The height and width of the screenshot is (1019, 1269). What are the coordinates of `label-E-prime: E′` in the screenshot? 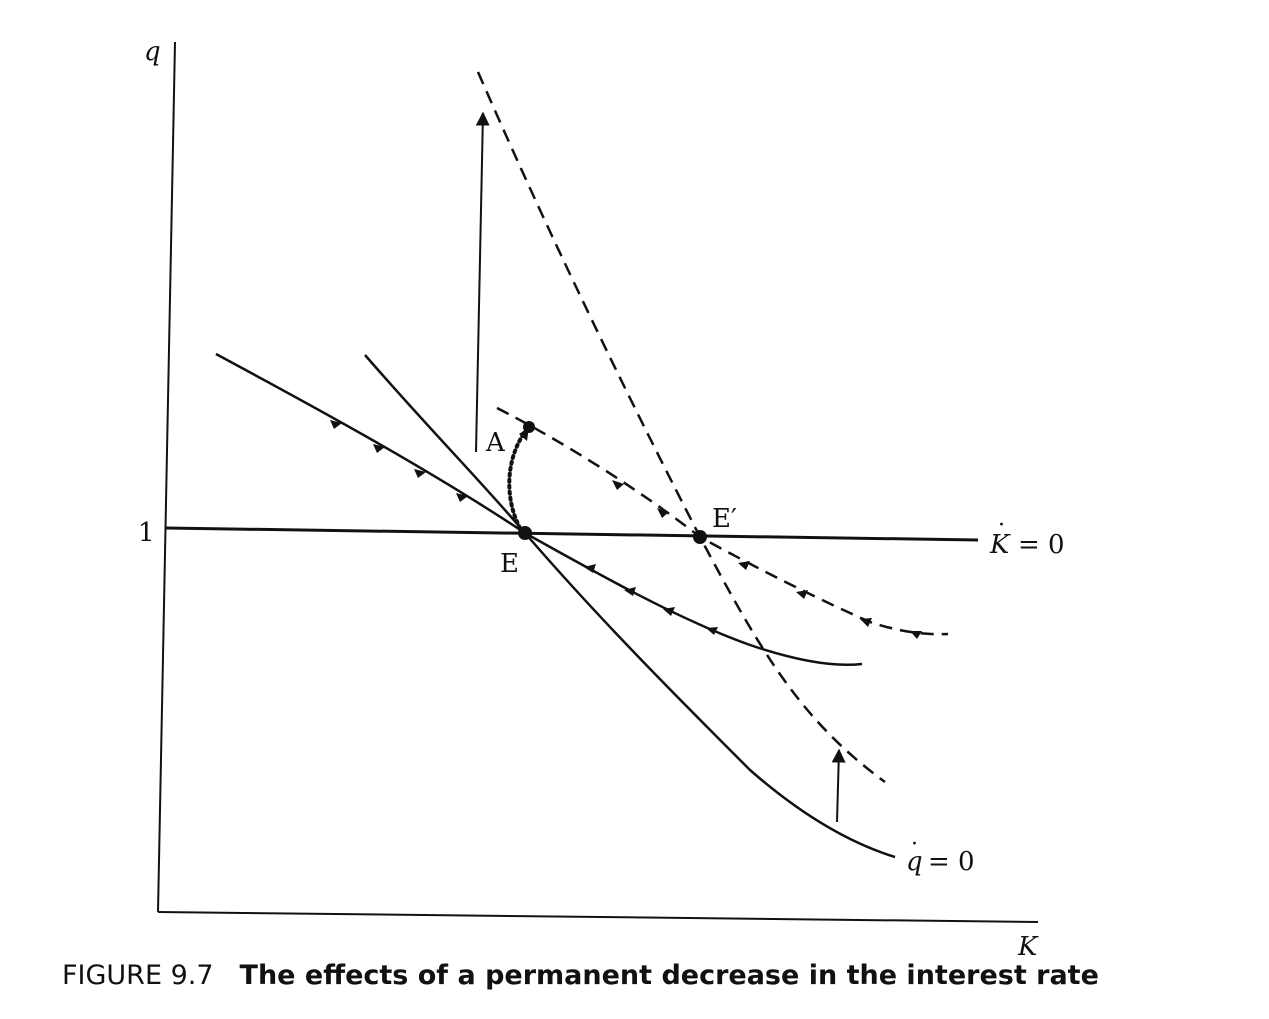 It's located at (724, 519).